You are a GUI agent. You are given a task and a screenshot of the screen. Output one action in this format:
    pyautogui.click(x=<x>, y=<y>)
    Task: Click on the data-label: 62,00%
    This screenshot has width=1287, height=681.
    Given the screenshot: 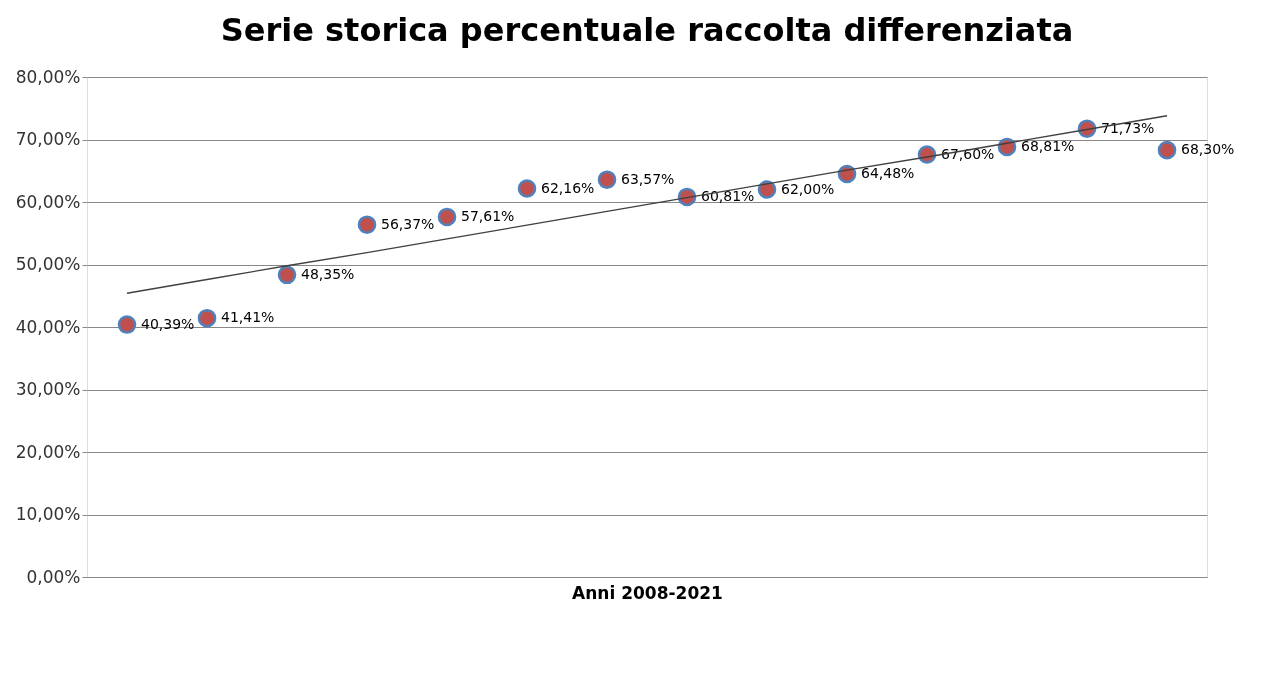 What is the action you would take?
    pyautogui.click(x=808, y=188)
    